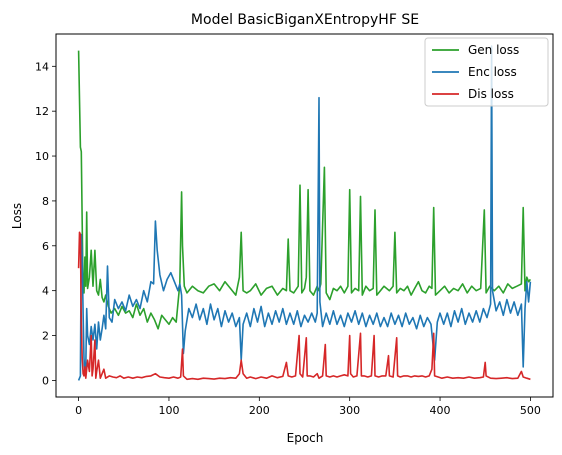 The height and width of the screenshot is (455, 562). Describe the element at coordinates (45, 336) in the screenshot. I see `y-tick-label: 2` at that location.